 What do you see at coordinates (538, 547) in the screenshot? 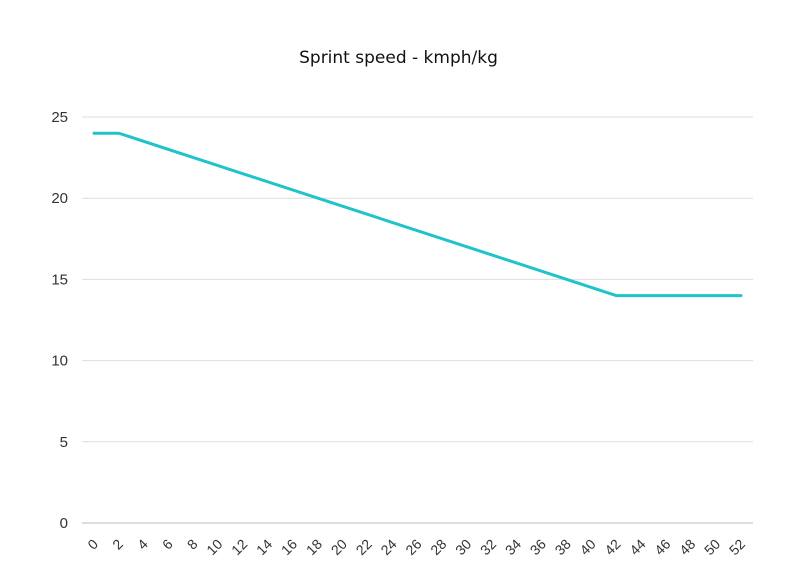
I see `x-tick-label: 36` at bounding box center [538, 547].